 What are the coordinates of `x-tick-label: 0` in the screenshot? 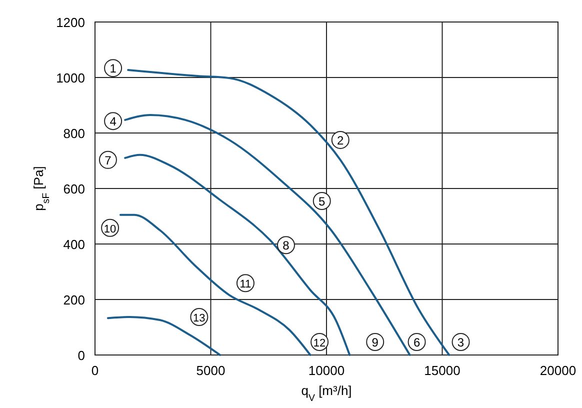 It's located at (95, 370).